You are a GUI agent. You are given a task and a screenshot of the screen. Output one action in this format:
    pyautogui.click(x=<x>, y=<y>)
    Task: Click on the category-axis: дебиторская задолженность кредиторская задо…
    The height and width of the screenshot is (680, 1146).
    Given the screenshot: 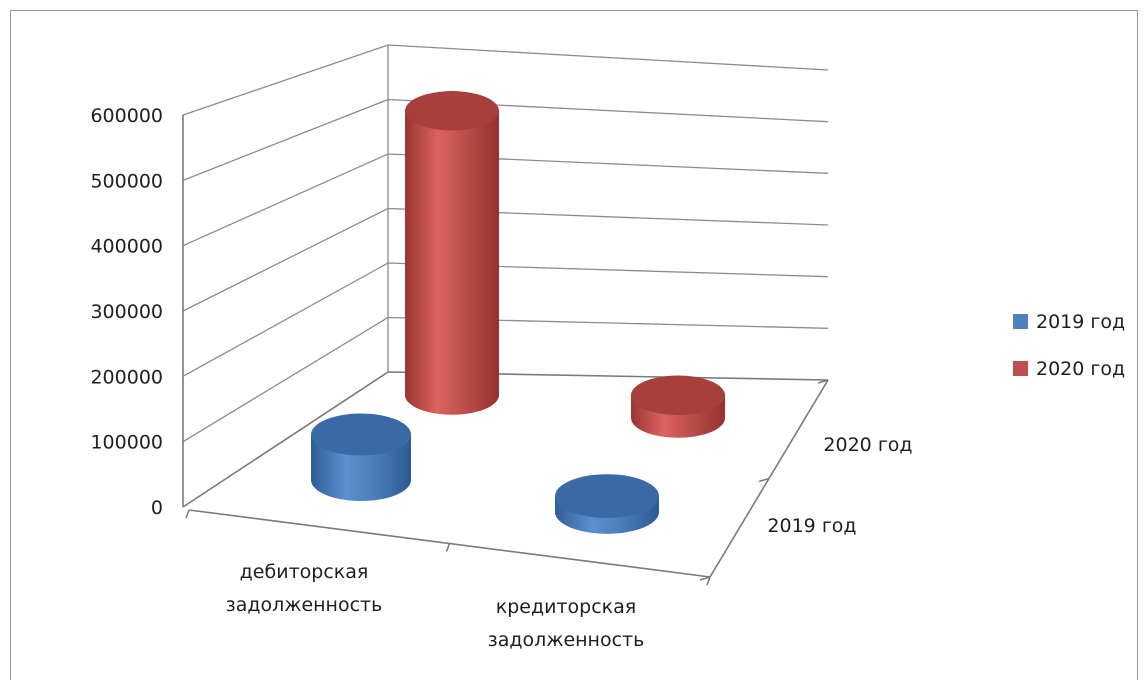 What is the action you would take?
    pyautogui.click(x=435, y=606)
    